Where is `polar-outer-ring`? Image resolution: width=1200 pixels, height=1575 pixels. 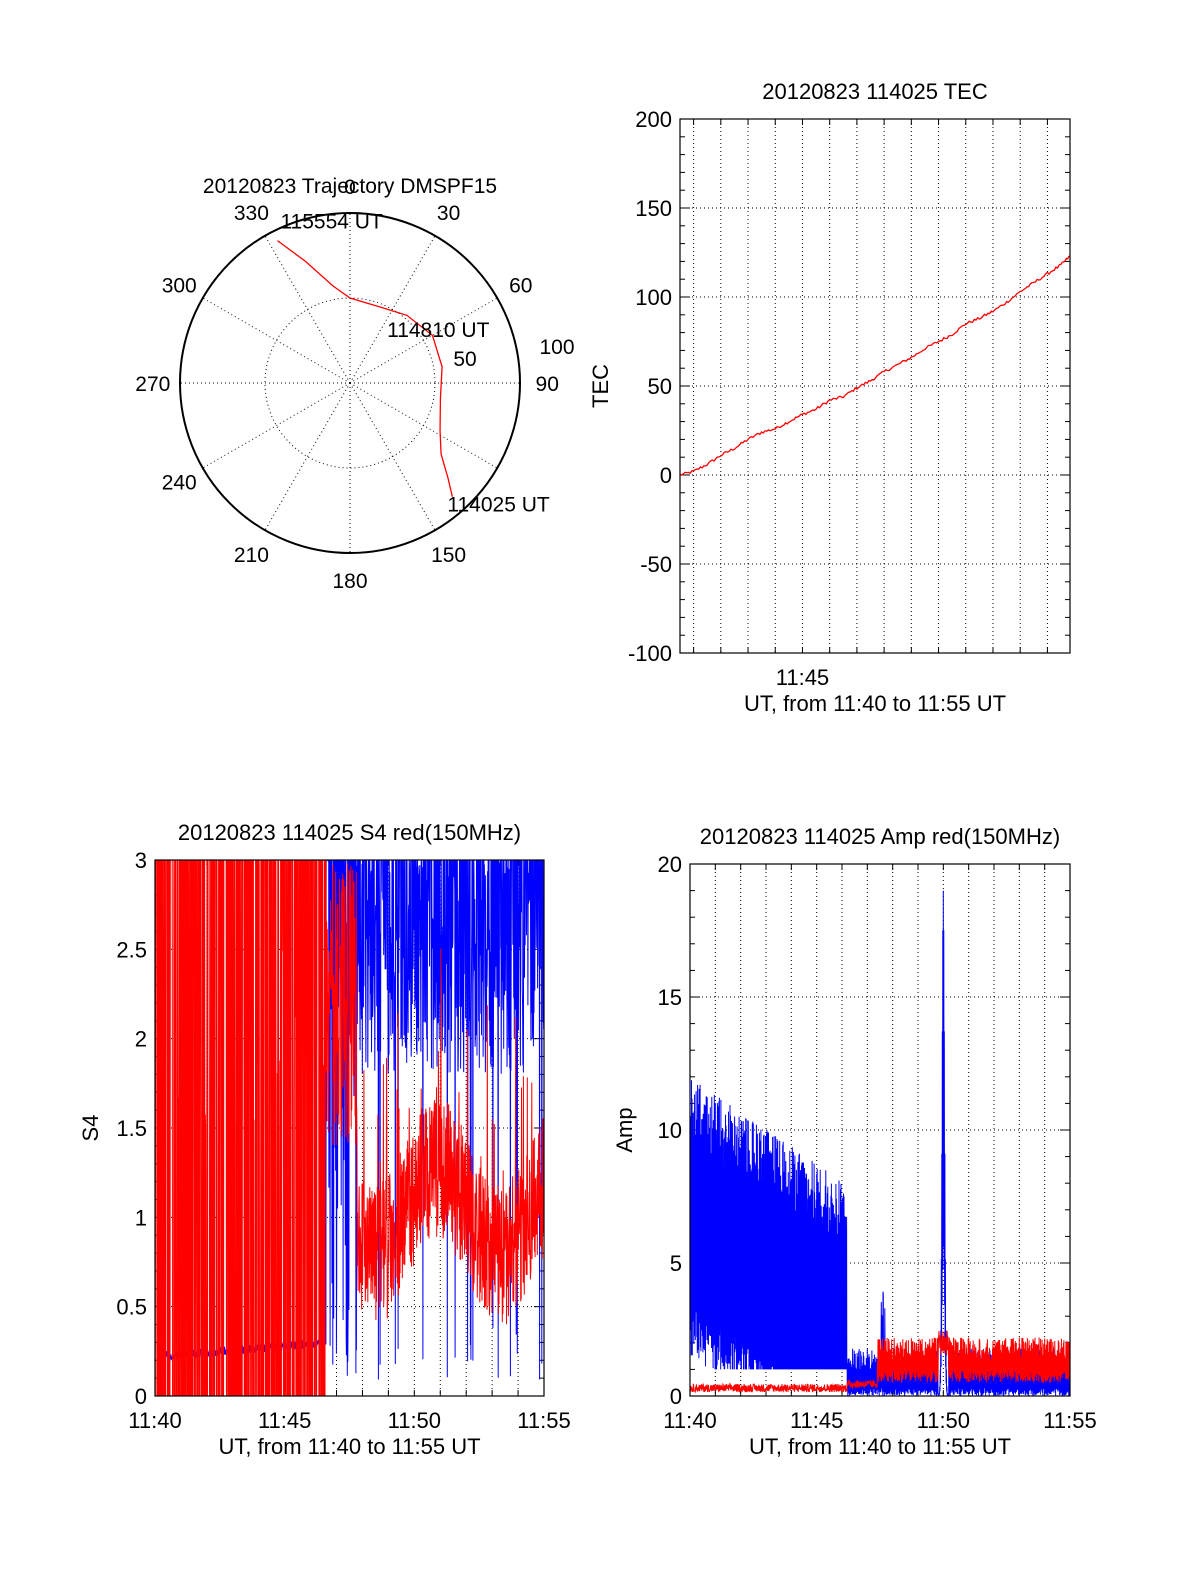 polar-outer-ring is located at coordinates (350, 383).